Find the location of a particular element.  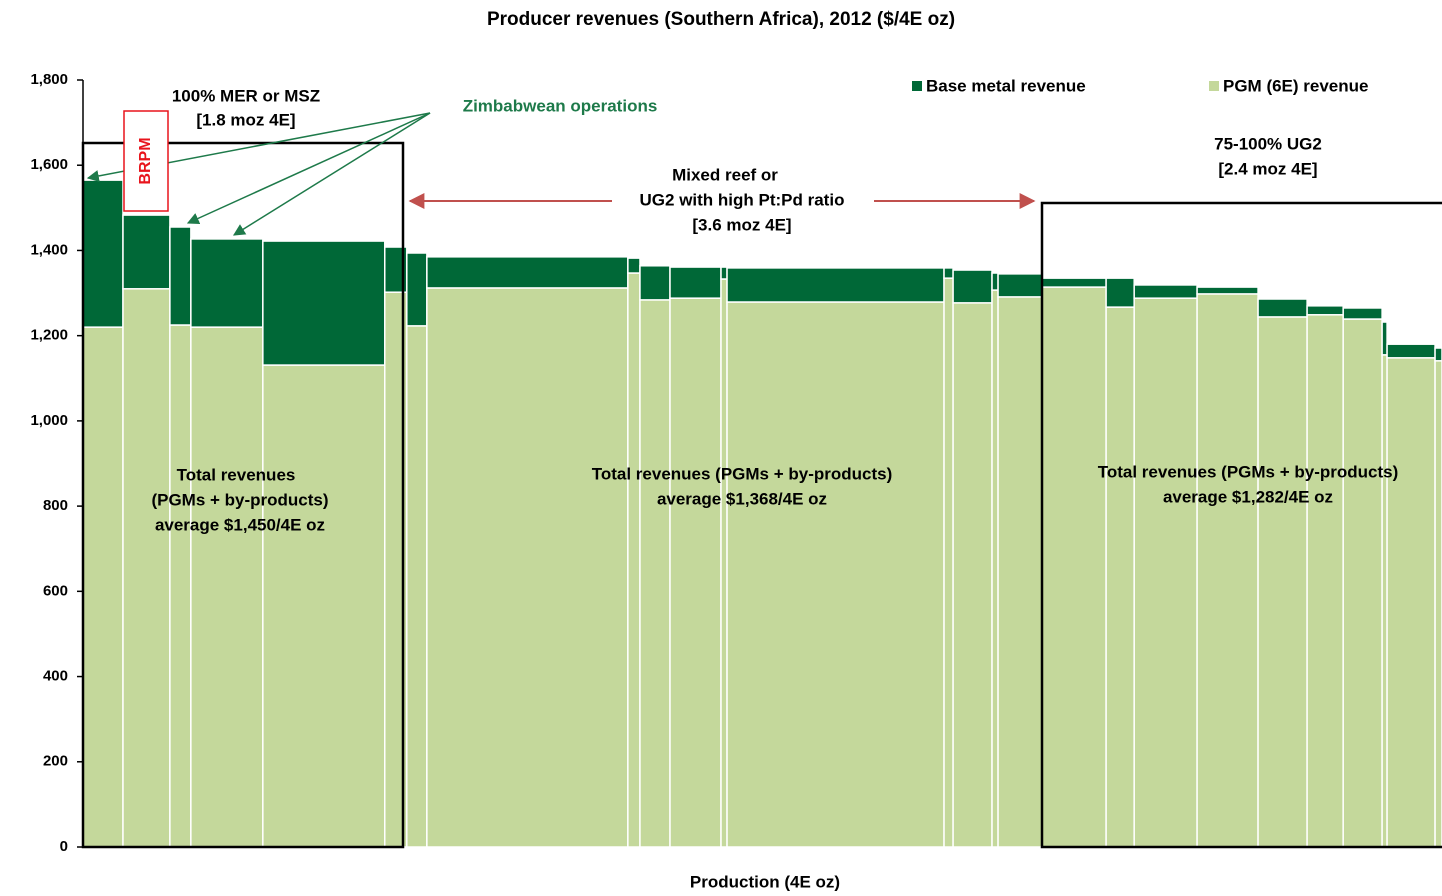

annotation: [2.4 moz 4E] is located at coordinates (1267, 168).